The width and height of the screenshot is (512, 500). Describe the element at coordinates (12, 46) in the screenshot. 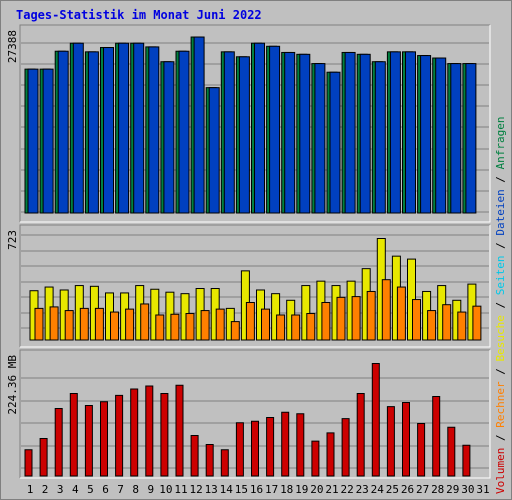

I see `y-value-label-top: 27388` at that location.